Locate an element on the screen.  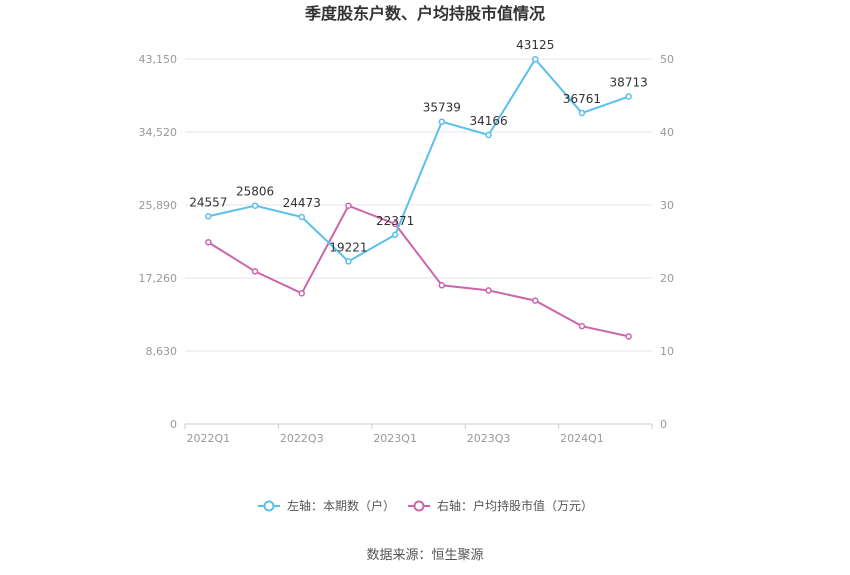
legend-item-left: 左轴：本期数（户） is located at coordinates (326, 505).